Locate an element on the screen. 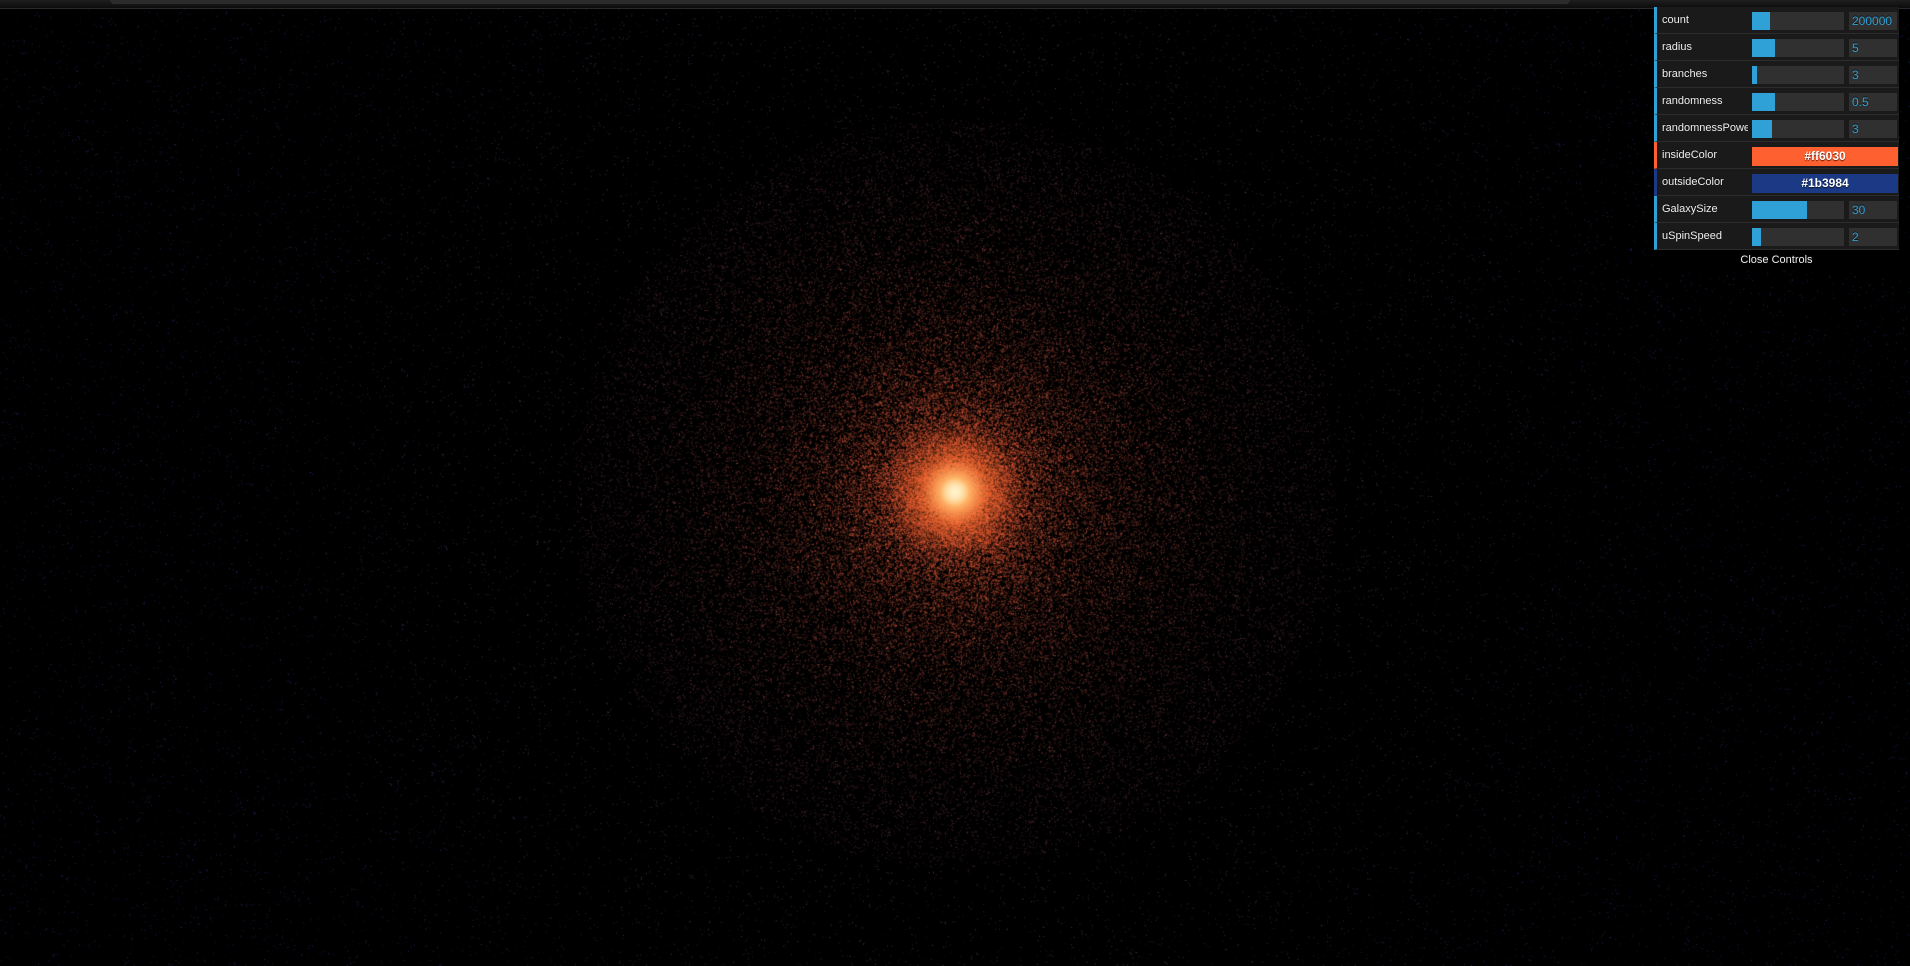 This screenshot has width=1910, height=966. randomness-power-slider-fill is located at coordinates (1762, 129).